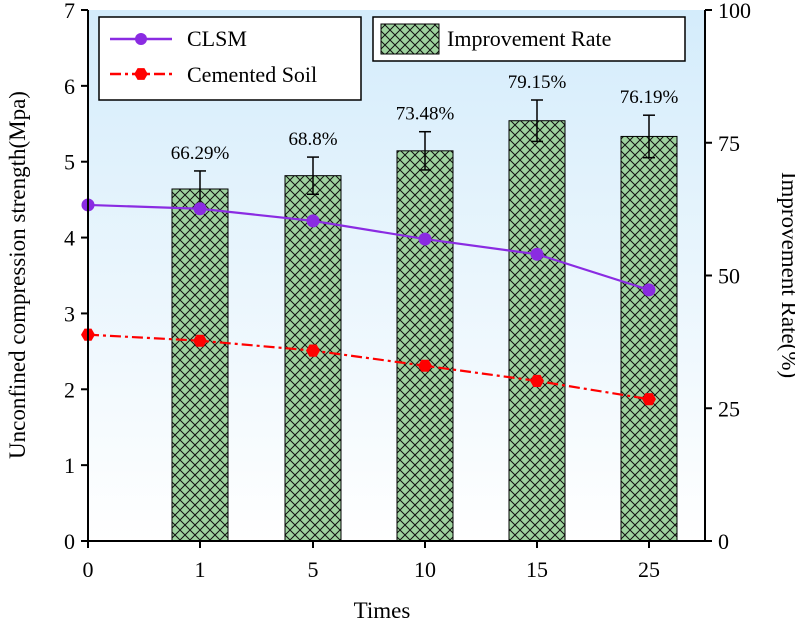  I want to click on y-tick-label-2: 2, so click(69, 389).